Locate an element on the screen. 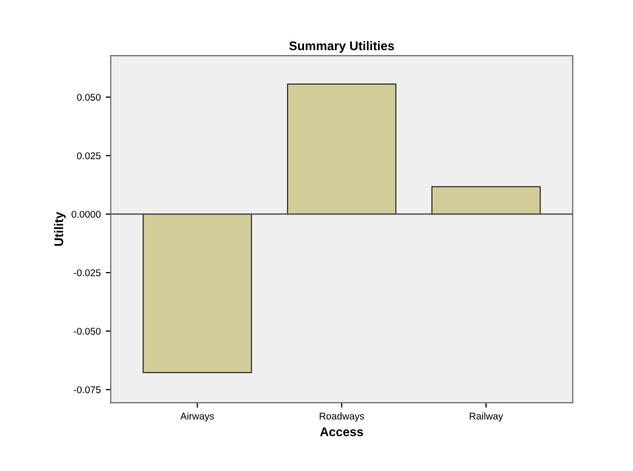 The width and height of the screenshot is (633, 471). chart-title: Summary Utilities is located at coordinates (341, 47).